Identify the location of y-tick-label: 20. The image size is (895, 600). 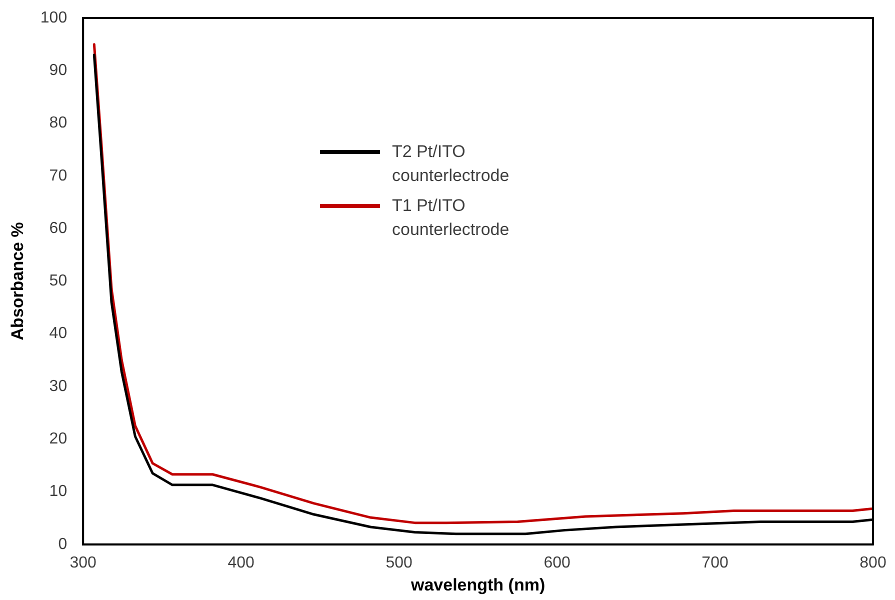
(58, 439).